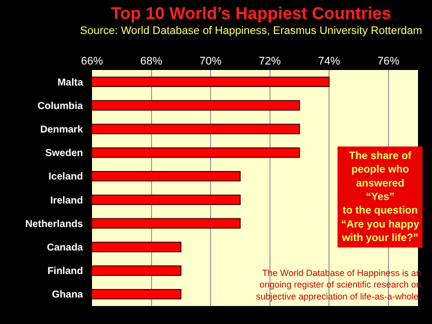  Describe the element at coordinates (251, 13) in the screenshot. I see `chart-title: Top 10 World’s Happiest Countries` at that location.